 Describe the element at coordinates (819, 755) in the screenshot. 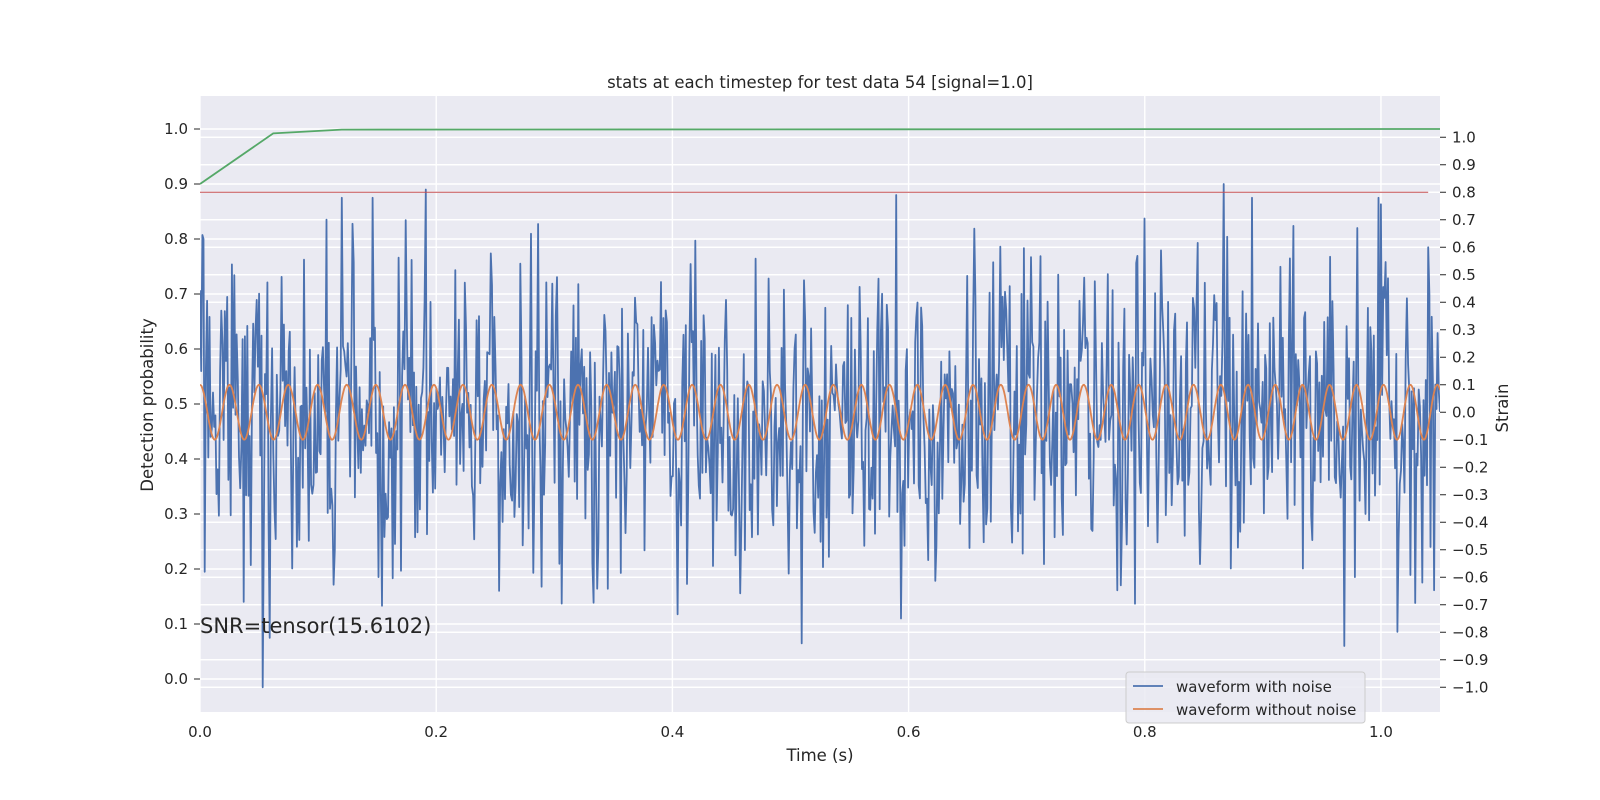

I see `x-axis-title: Time (s)` at that location.